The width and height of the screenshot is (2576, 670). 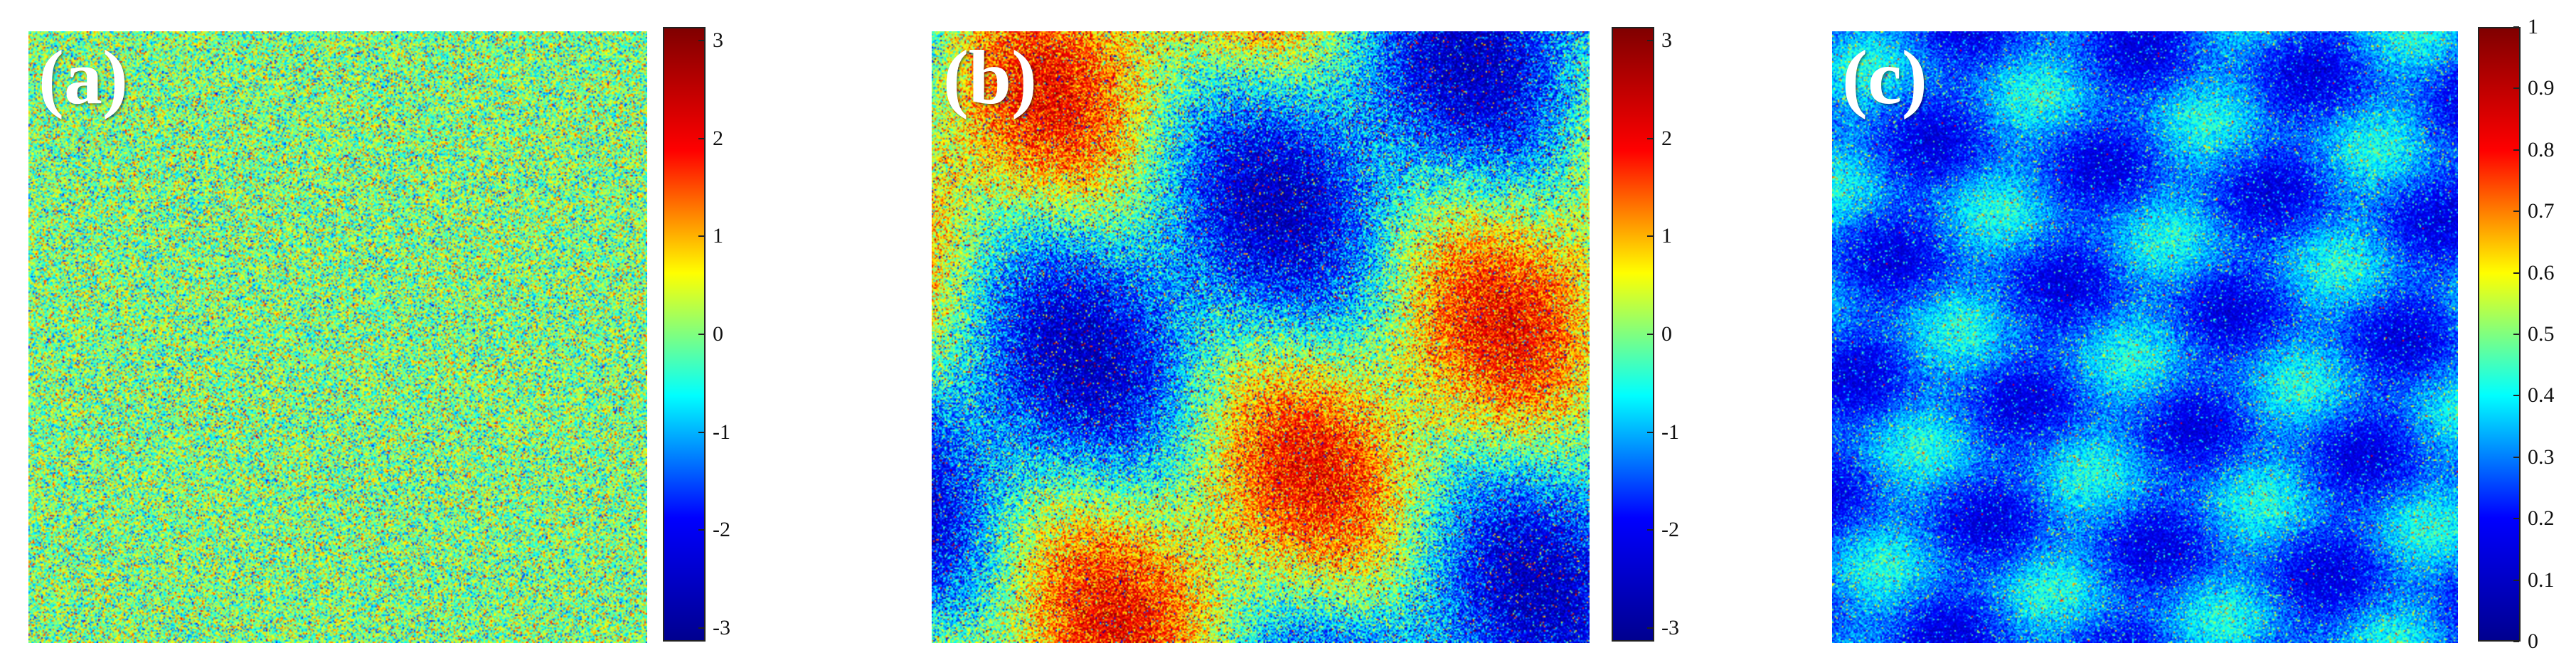 What do you see at coordinates (2541, 518) in the screenshot?
I see `colorbar-tick-label: 0.2` at bounding box center [2541, 518].